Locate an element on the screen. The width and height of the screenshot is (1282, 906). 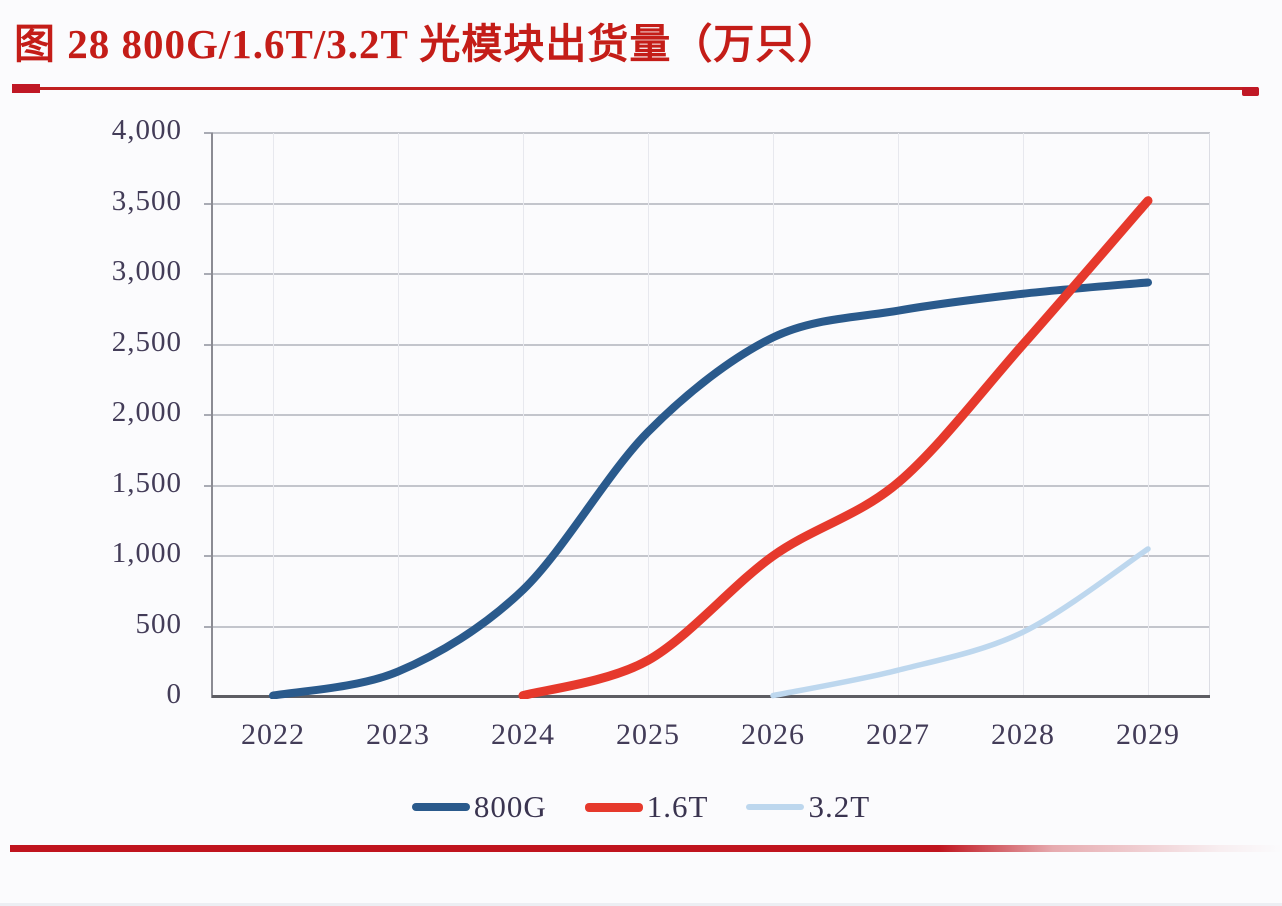
title-divider-left-cap is located at coordinates (26, 88).